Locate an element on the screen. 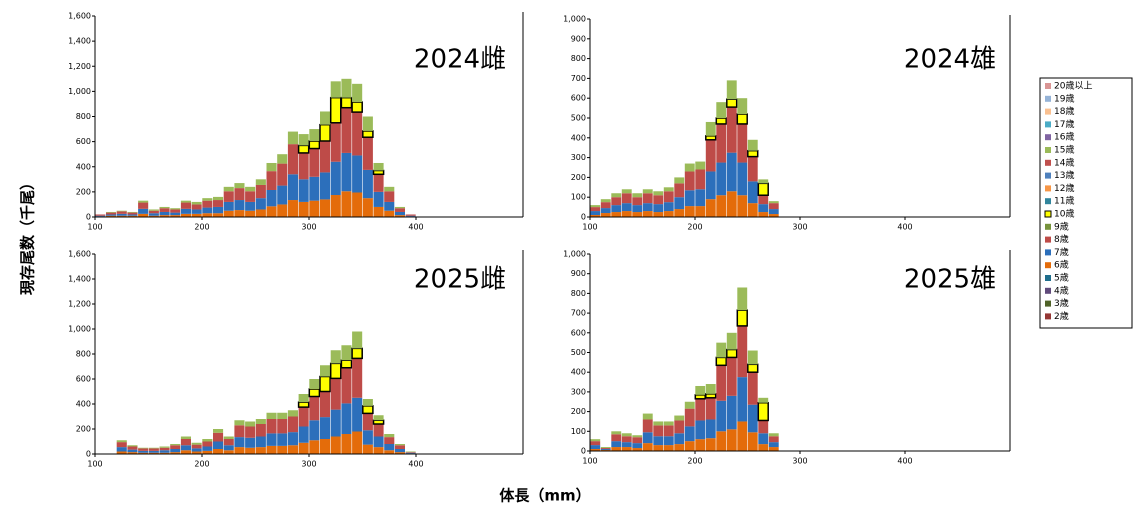  y-tick-label: 900 is located at coordinates (578, 273).